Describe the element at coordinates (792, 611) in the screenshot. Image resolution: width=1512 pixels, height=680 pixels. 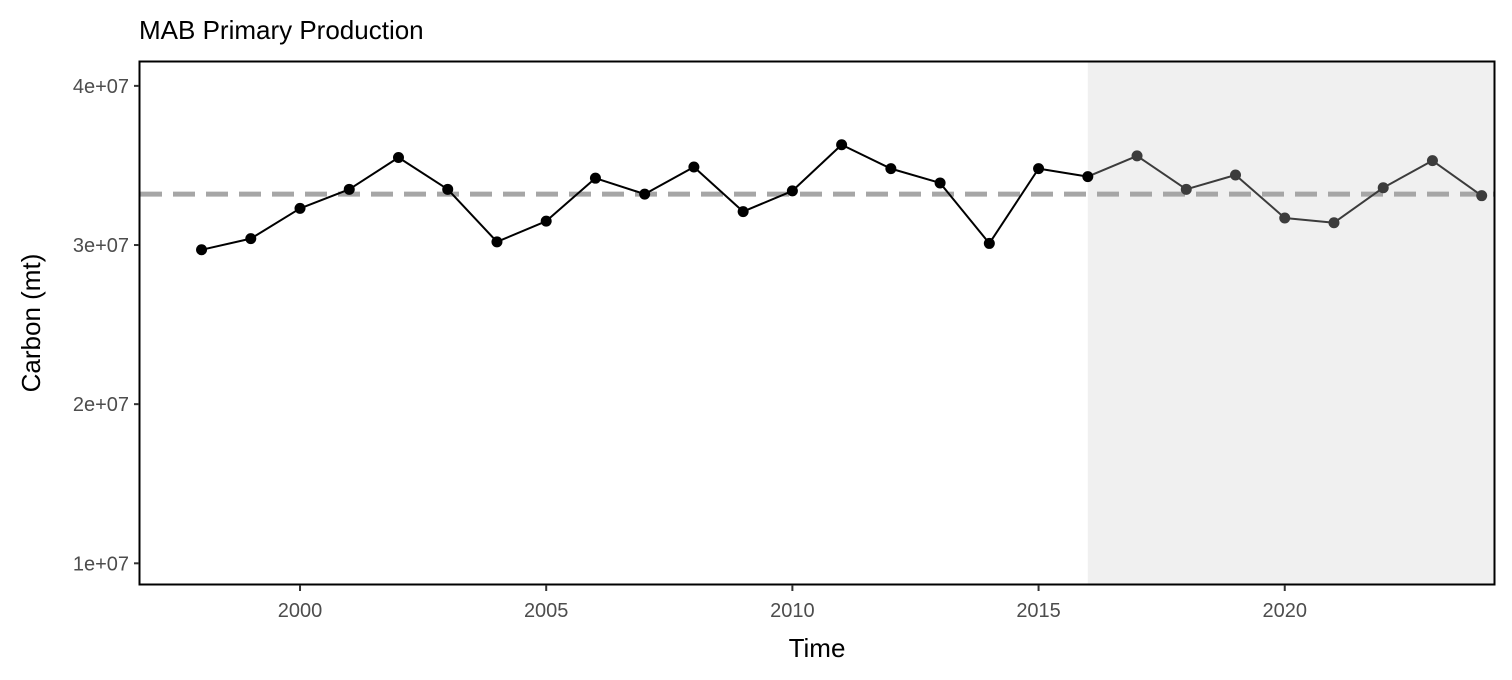
I see `x-tick-label: 2010` at that location.